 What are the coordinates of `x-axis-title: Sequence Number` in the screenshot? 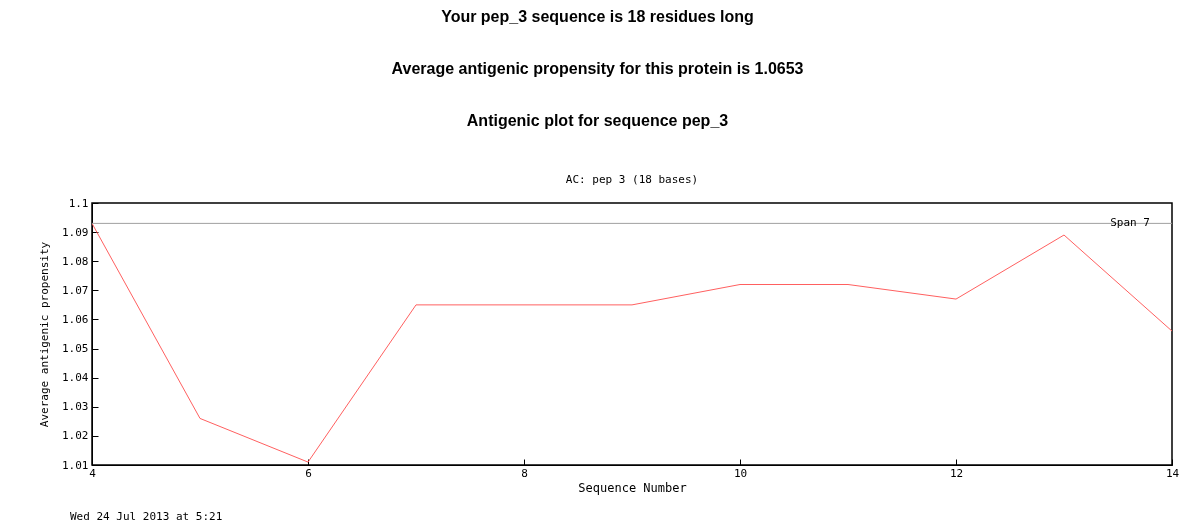 It's located at (632, 487).